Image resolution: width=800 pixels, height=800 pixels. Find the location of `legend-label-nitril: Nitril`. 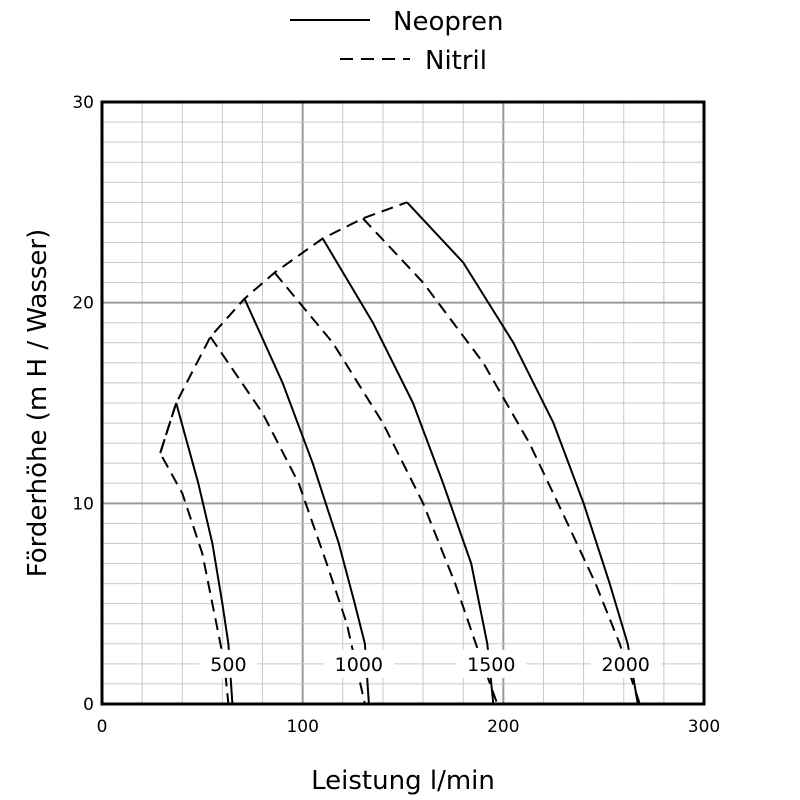

legend-label-nitril: Nitril is located at coordinates (456, 61).